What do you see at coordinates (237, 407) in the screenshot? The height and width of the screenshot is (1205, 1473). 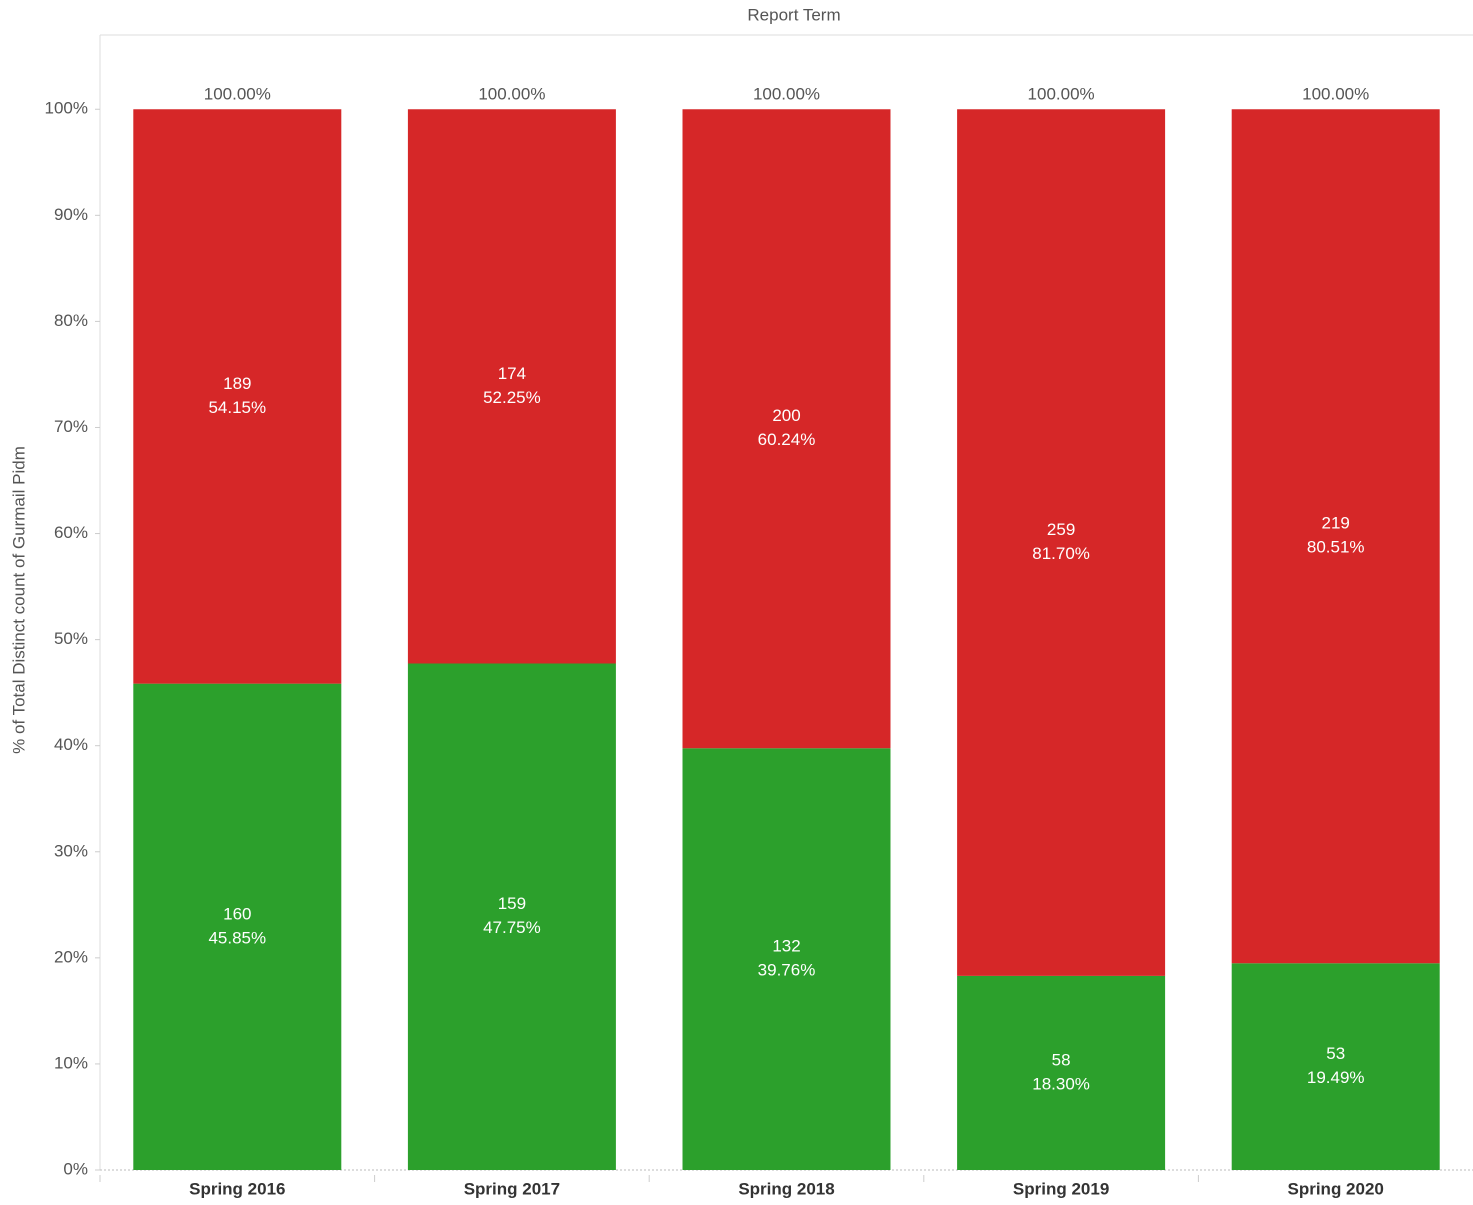 I see `segment-label: 54.15%` at bounding box center [237, 407].